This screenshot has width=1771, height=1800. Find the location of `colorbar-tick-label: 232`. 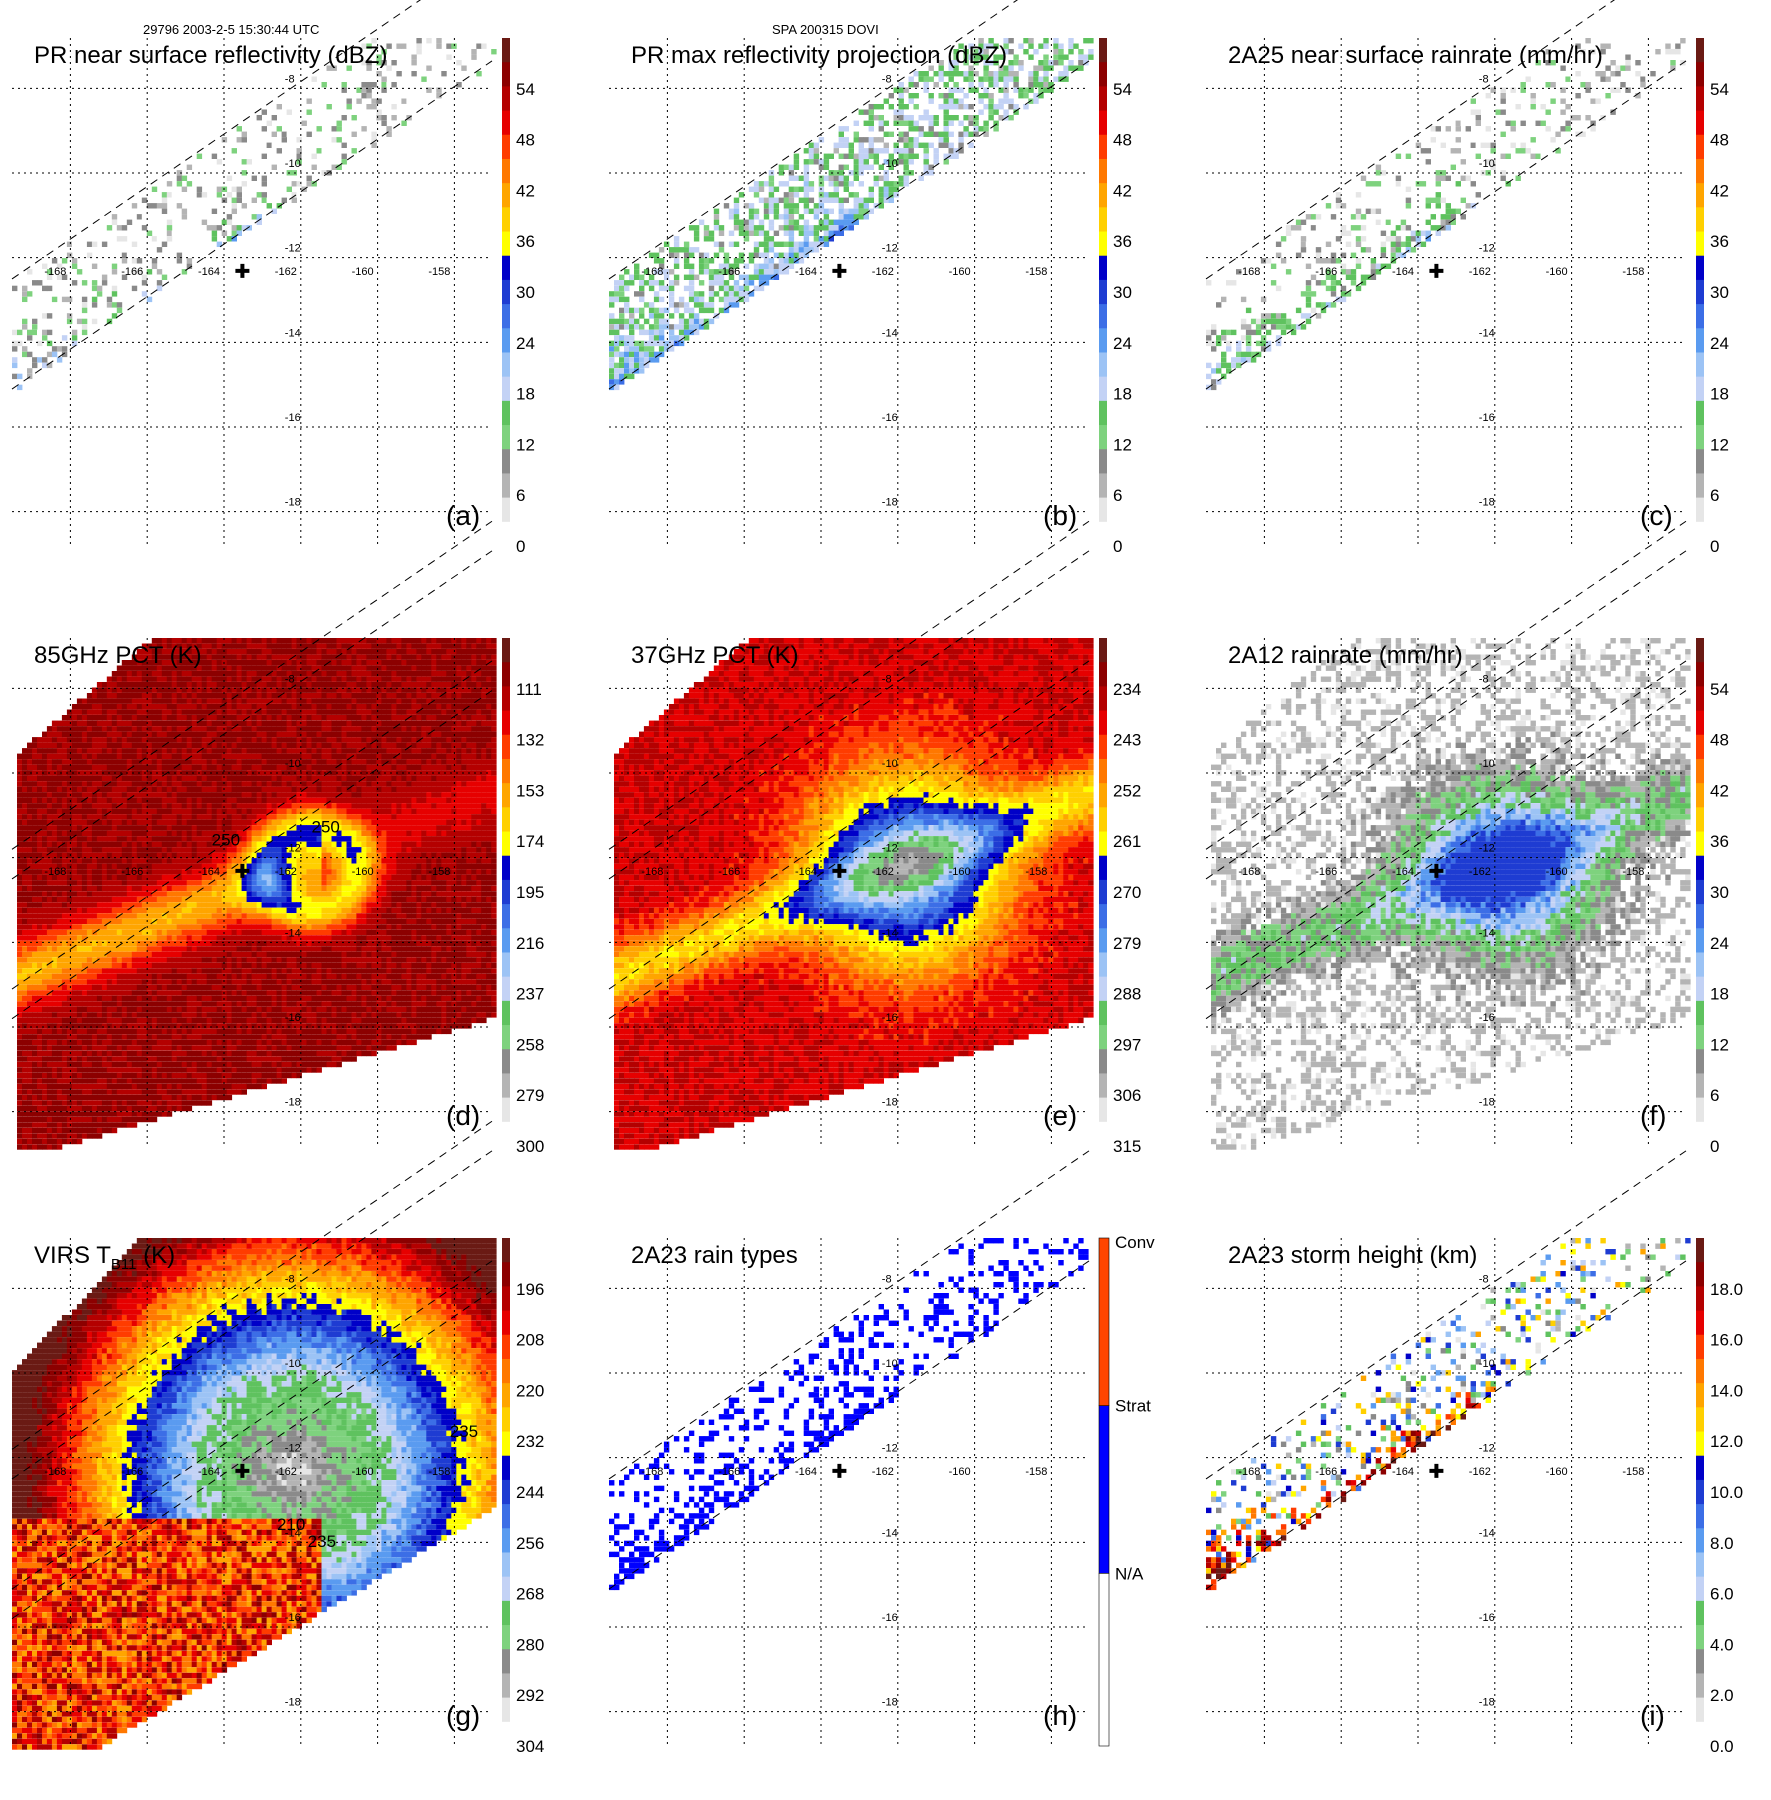

colorbar-tick-label: 232 is located at coordinates (530, 1441).